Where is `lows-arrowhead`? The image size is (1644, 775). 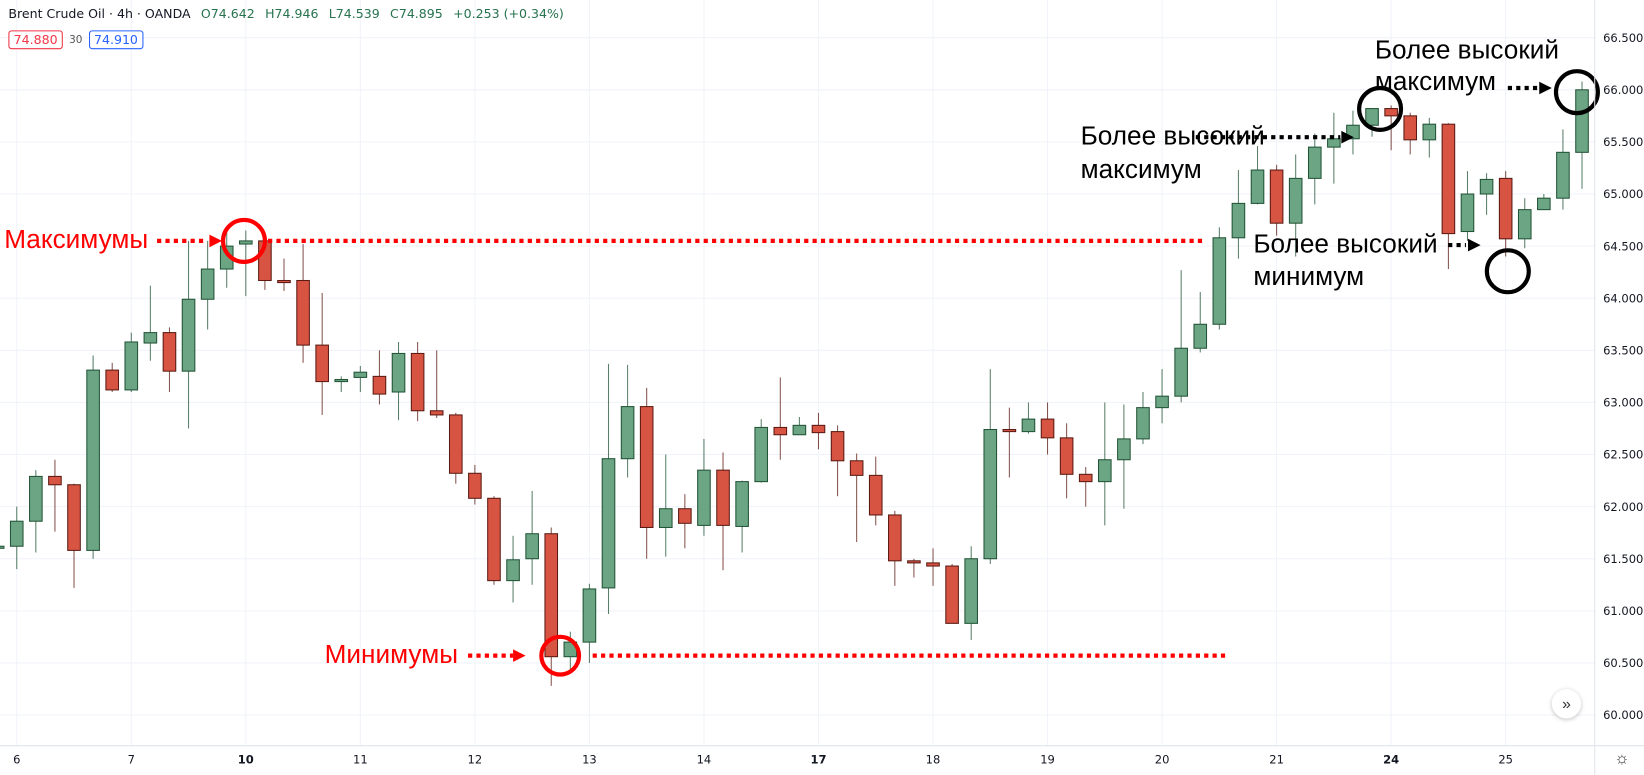
lows-arrowhead is located at coordinates (519, 655).